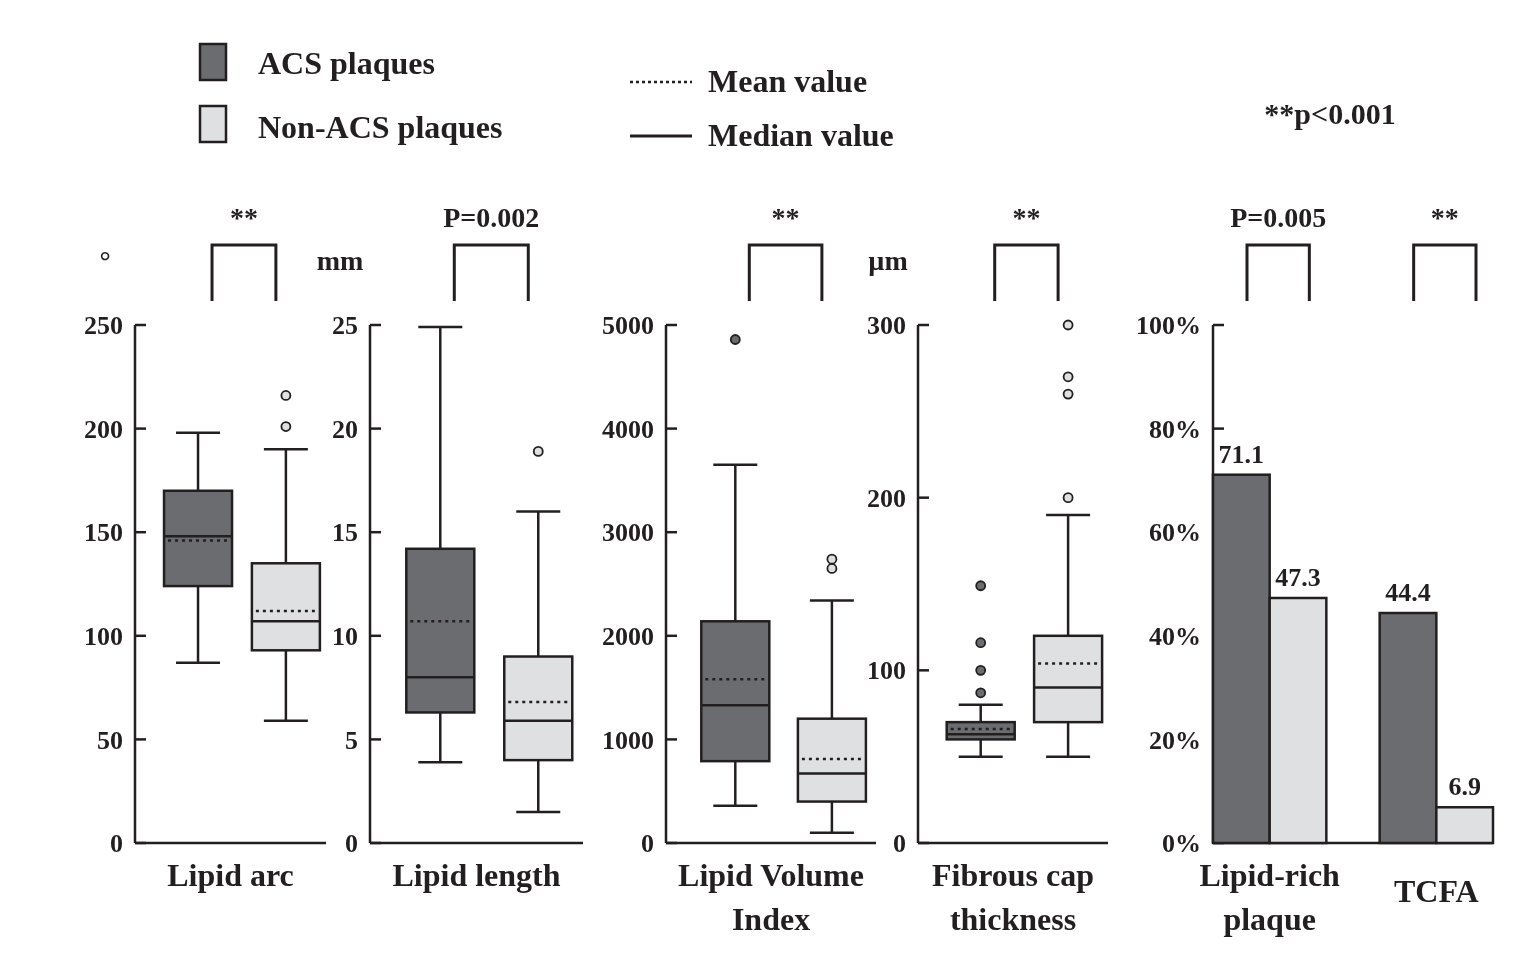 This screenshot has width=1513, height=956. What do you see at coordinates (788, 81) in the screenshot?
I see `text: Mean value` at bounding box center [788, 81].